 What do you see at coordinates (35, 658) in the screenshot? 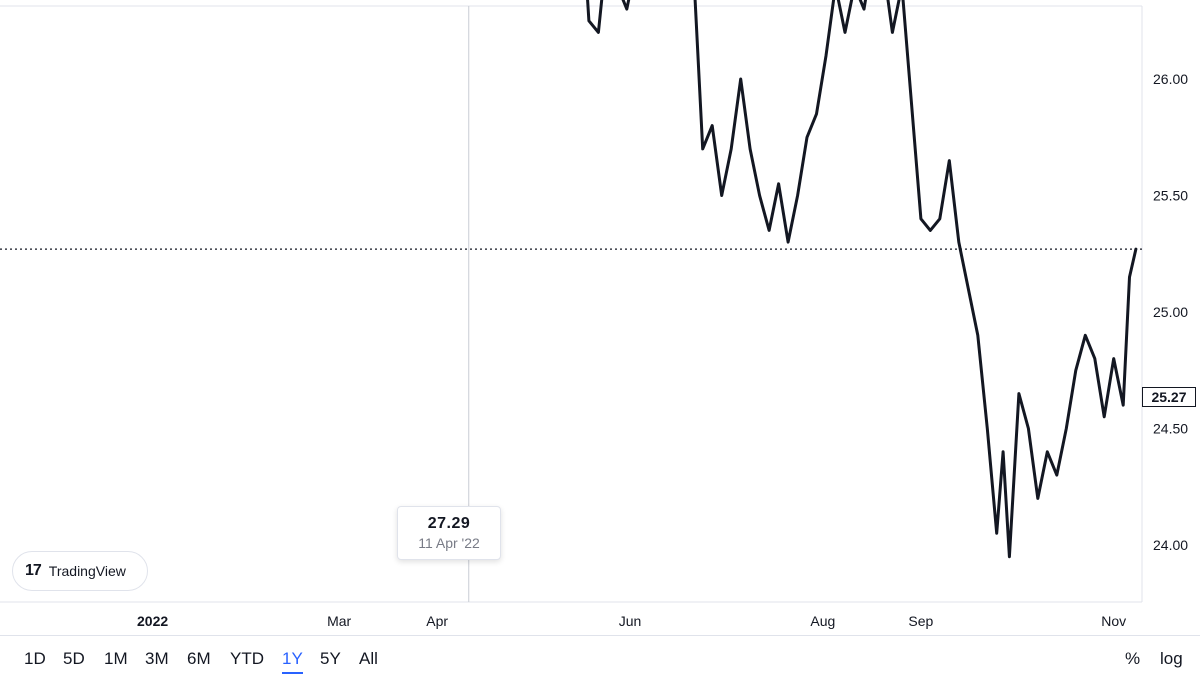
I see `range-1d-button: 1D` at bounding box center [35, 658].